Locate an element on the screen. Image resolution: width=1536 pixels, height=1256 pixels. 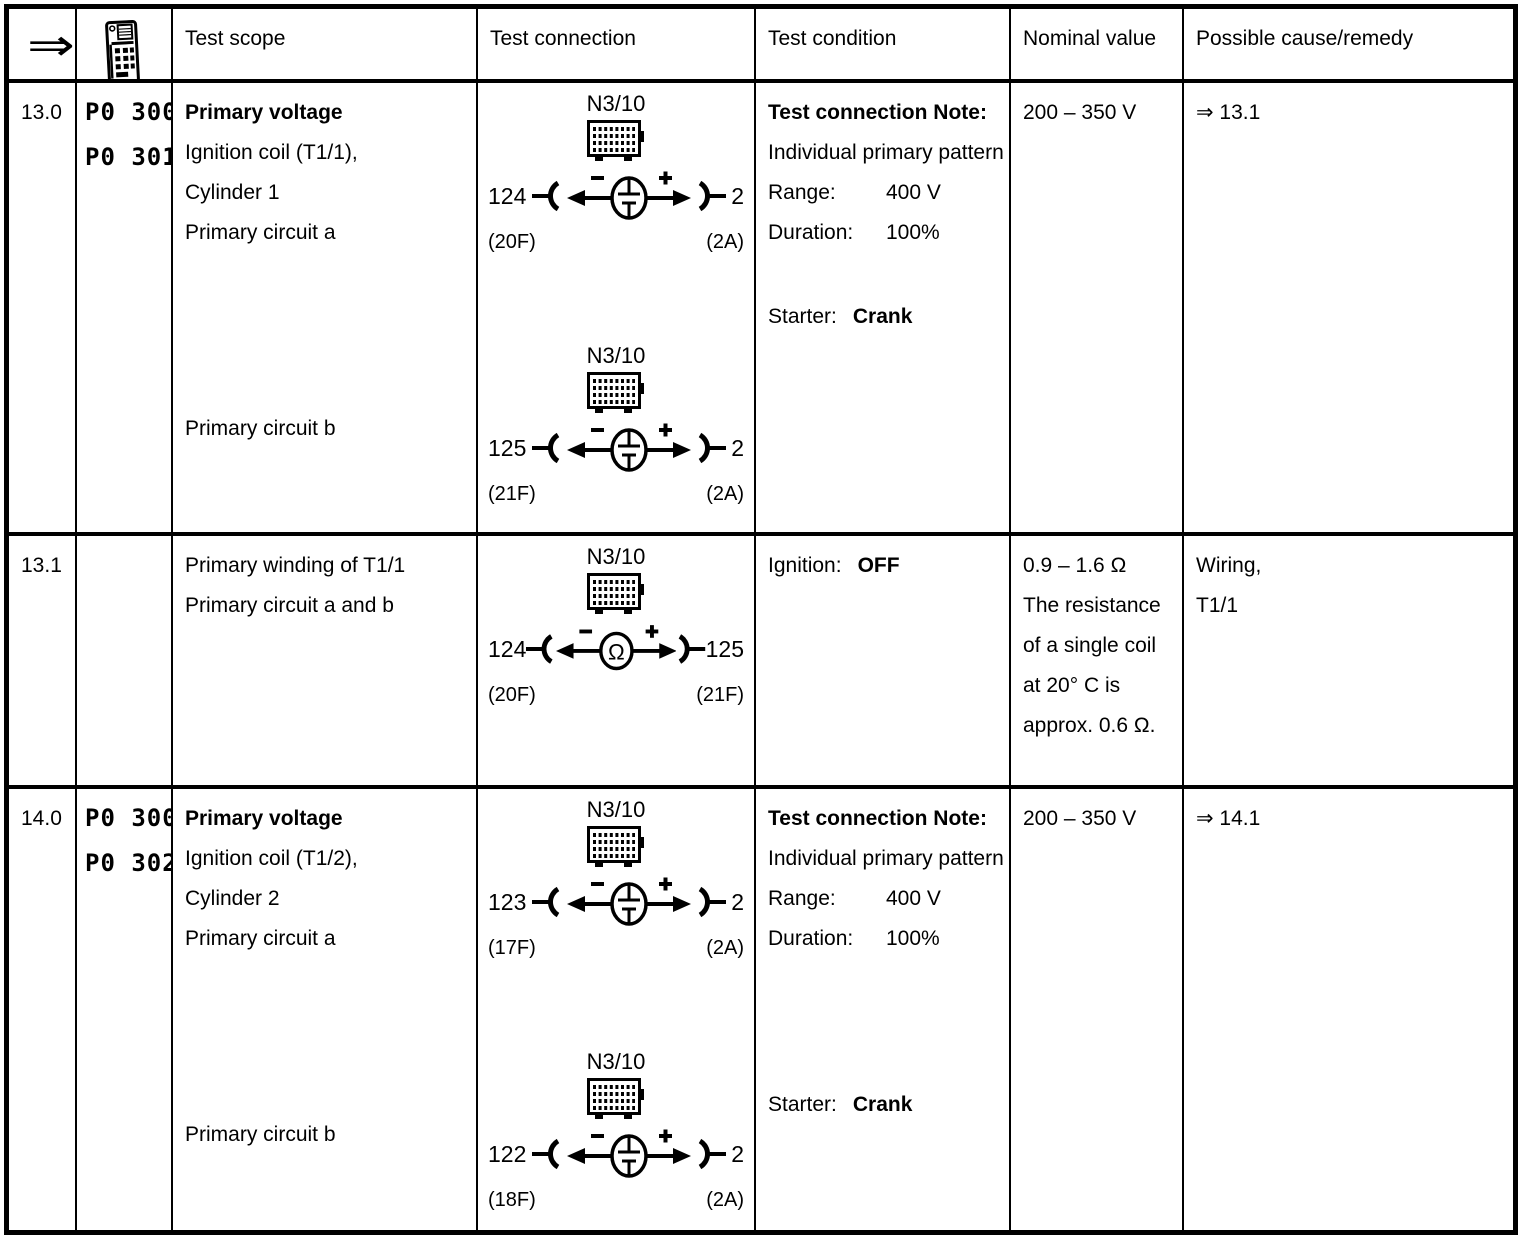
measurement-row: 124 is located at coordinates (616, 196).